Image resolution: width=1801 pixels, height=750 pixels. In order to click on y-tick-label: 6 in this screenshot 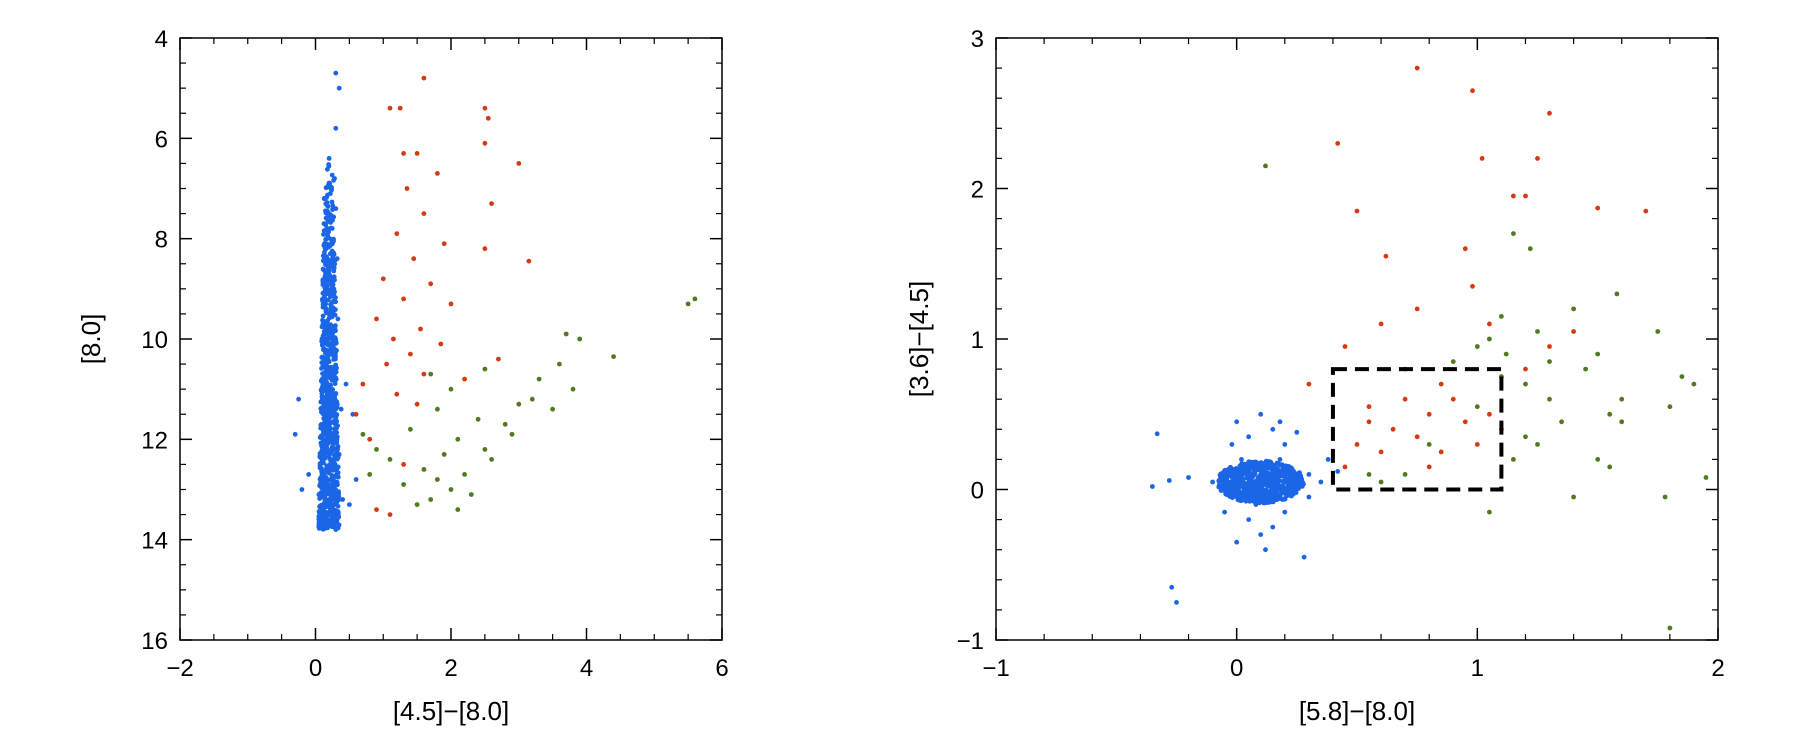, I will do `click(161, 139)`.